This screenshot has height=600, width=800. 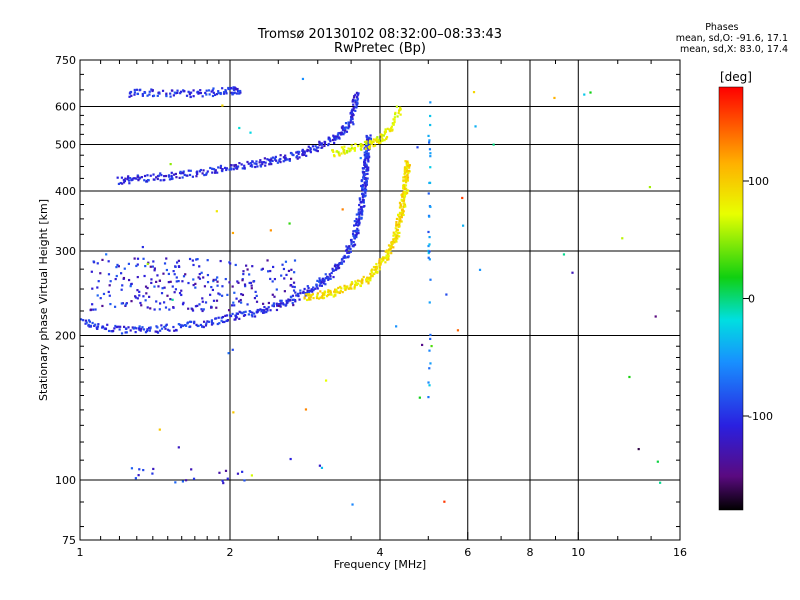 I want to click on chart-subtitle: RwPretec (Bp), so click(x=380, y=48).